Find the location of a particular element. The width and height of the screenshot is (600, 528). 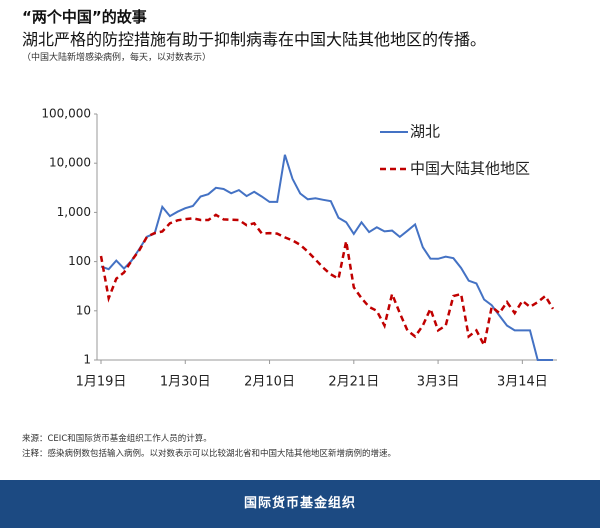

x-tick-label: 1月19日 is located at coordinates (101, 382).